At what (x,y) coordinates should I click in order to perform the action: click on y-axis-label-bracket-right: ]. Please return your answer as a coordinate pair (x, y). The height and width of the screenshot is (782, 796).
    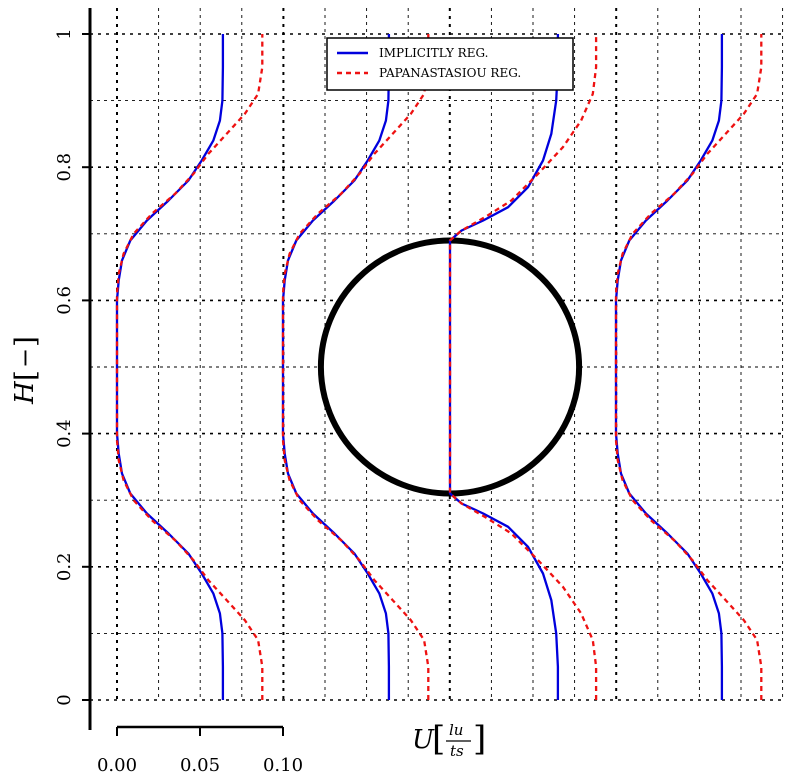
    Looking at the image, I should click on (25, 341).